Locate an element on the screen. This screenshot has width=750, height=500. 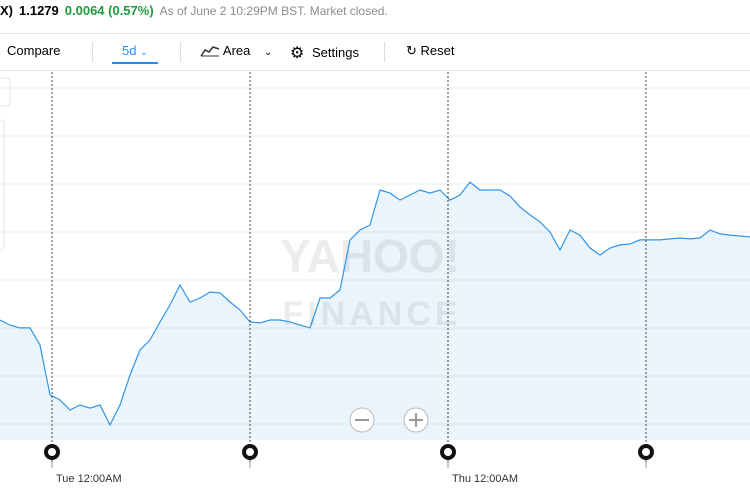
chart-type-button: Area ⌄ is located at coordinates (236, 50).